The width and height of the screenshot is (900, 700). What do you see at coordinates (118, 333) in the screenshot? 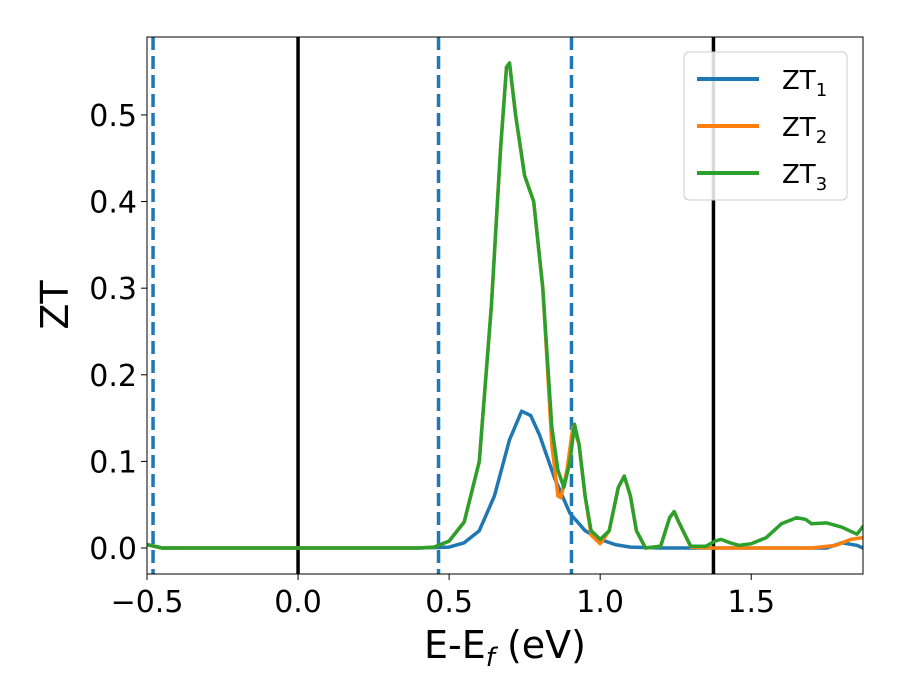
I see `y-axis: 0.0 0.1 0.2 0.3 0.4 0.5` at bounding box center [118, 333].